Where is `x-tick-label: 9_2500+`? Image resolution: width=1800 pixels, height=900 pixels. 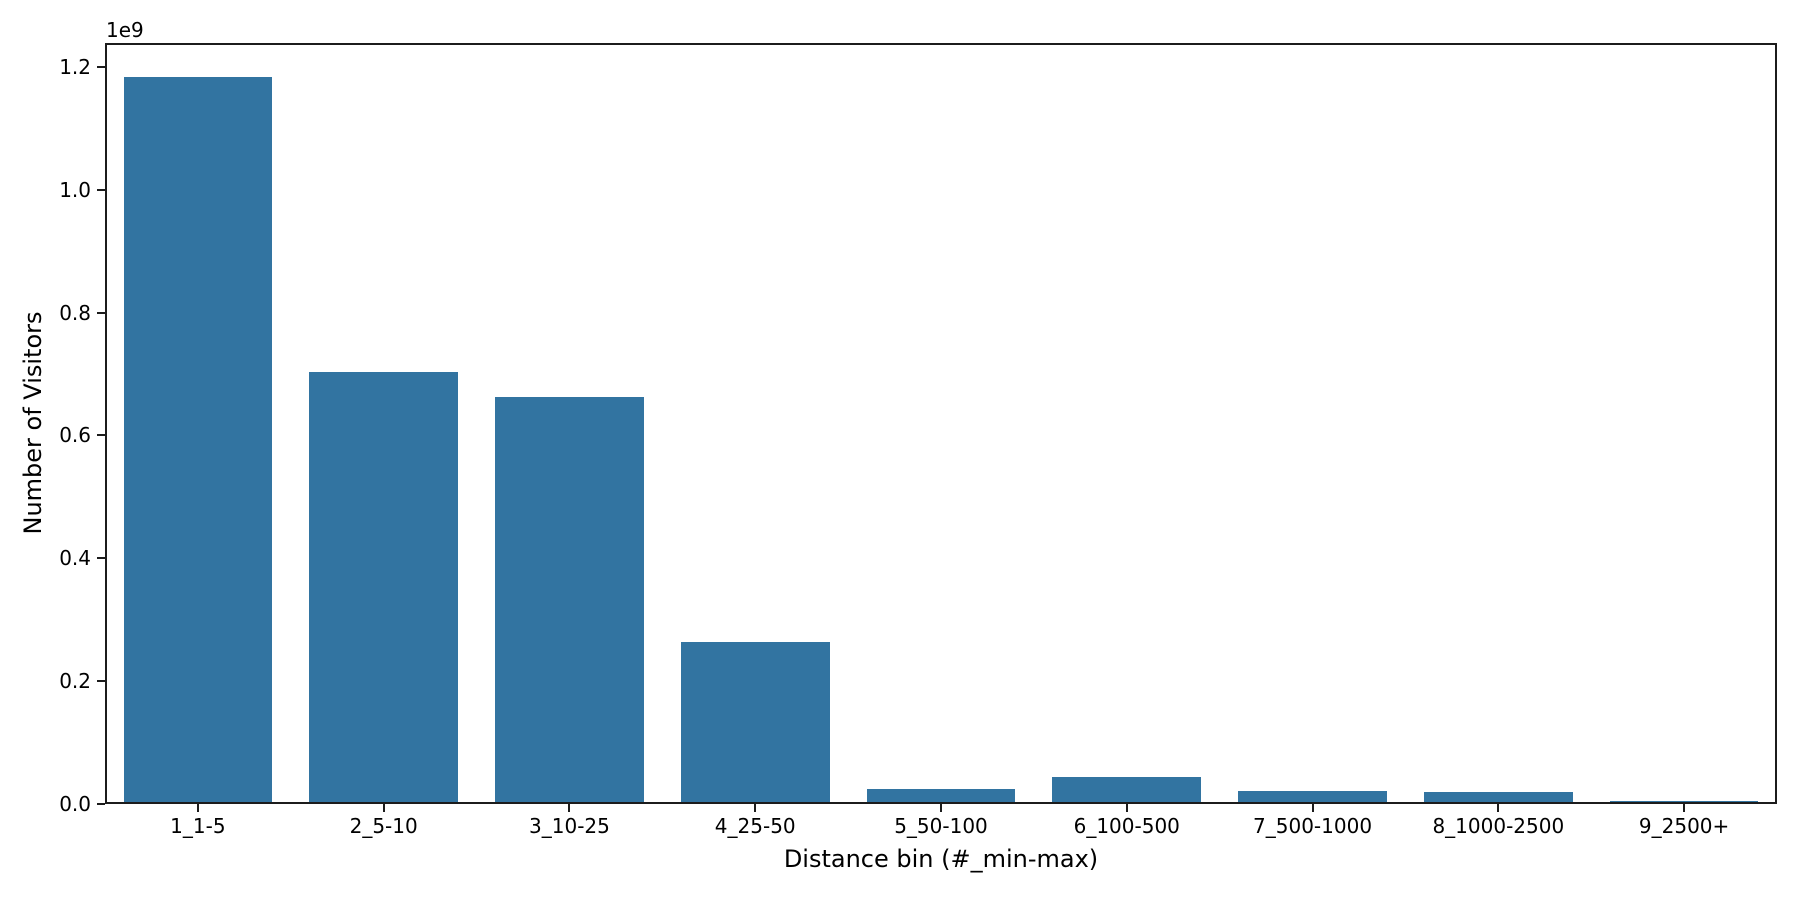
x-tick-label: 9_2500+ is located at coordinates (1684, 826).